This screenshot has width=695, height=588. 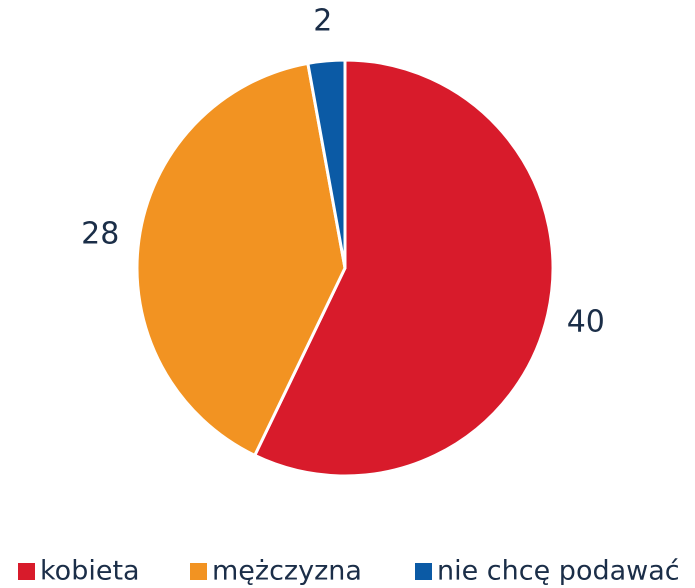 I want to click on legend-label: nie chcę podawać, so click(x=558, y=571).